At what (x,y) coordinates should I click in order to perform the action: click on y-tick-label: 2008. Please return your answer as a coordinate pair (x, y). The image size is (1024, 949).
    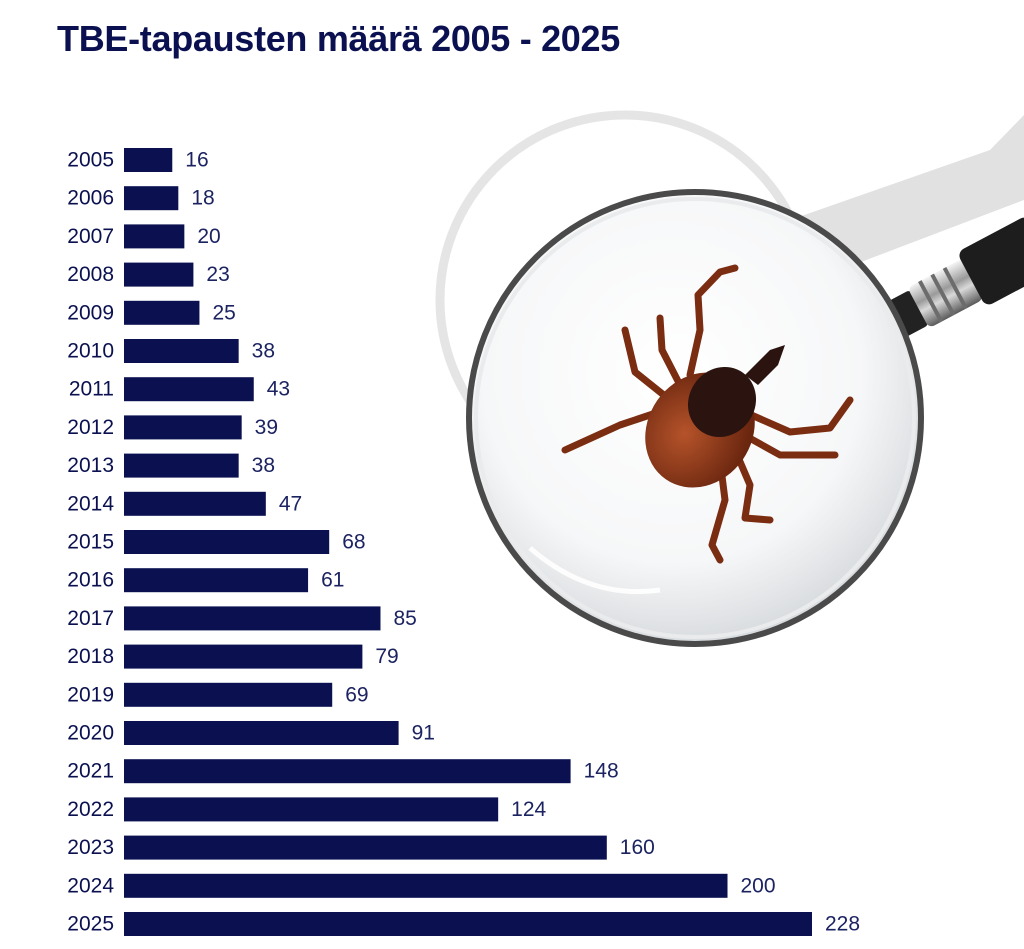
    Looking at the image, I should click on (90, 274).